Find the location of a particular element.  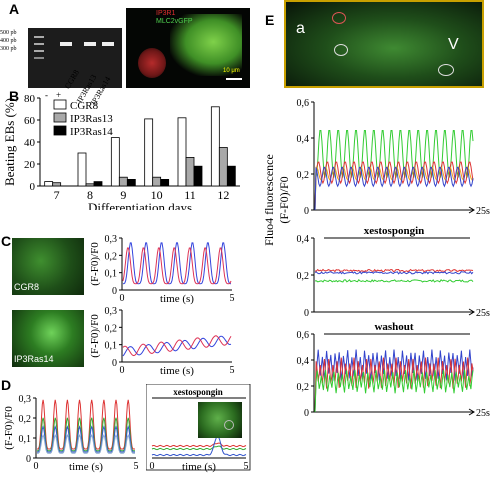

inset-frame is located at coordinates (198, 427).